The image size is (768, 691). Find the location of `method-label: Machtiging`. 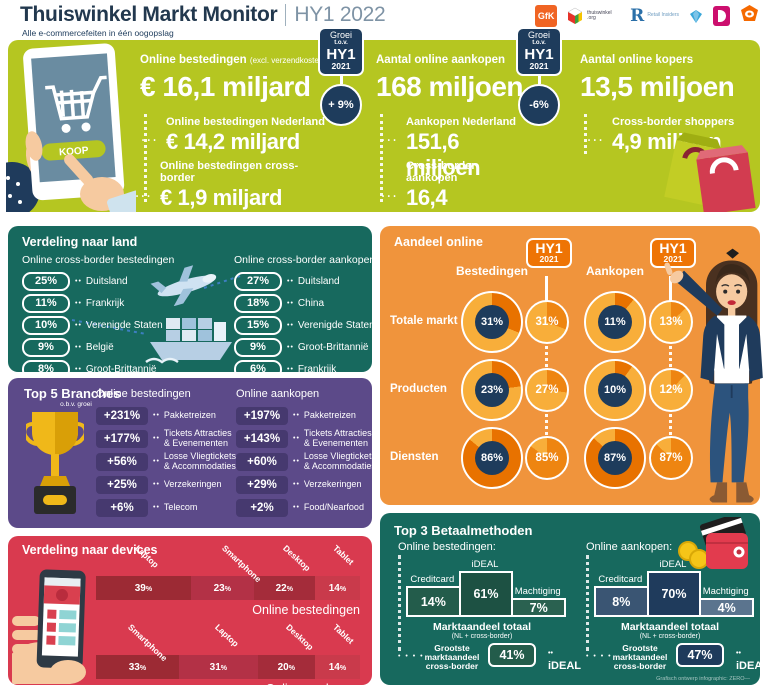

method-label: Machtiging is located at coordinates (725, 591).